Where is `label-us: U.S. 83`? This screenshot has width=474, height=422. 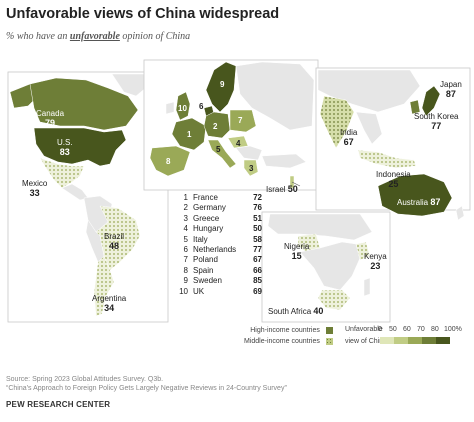 label-us: U.S. 83 is located at coordinates (65, 147).